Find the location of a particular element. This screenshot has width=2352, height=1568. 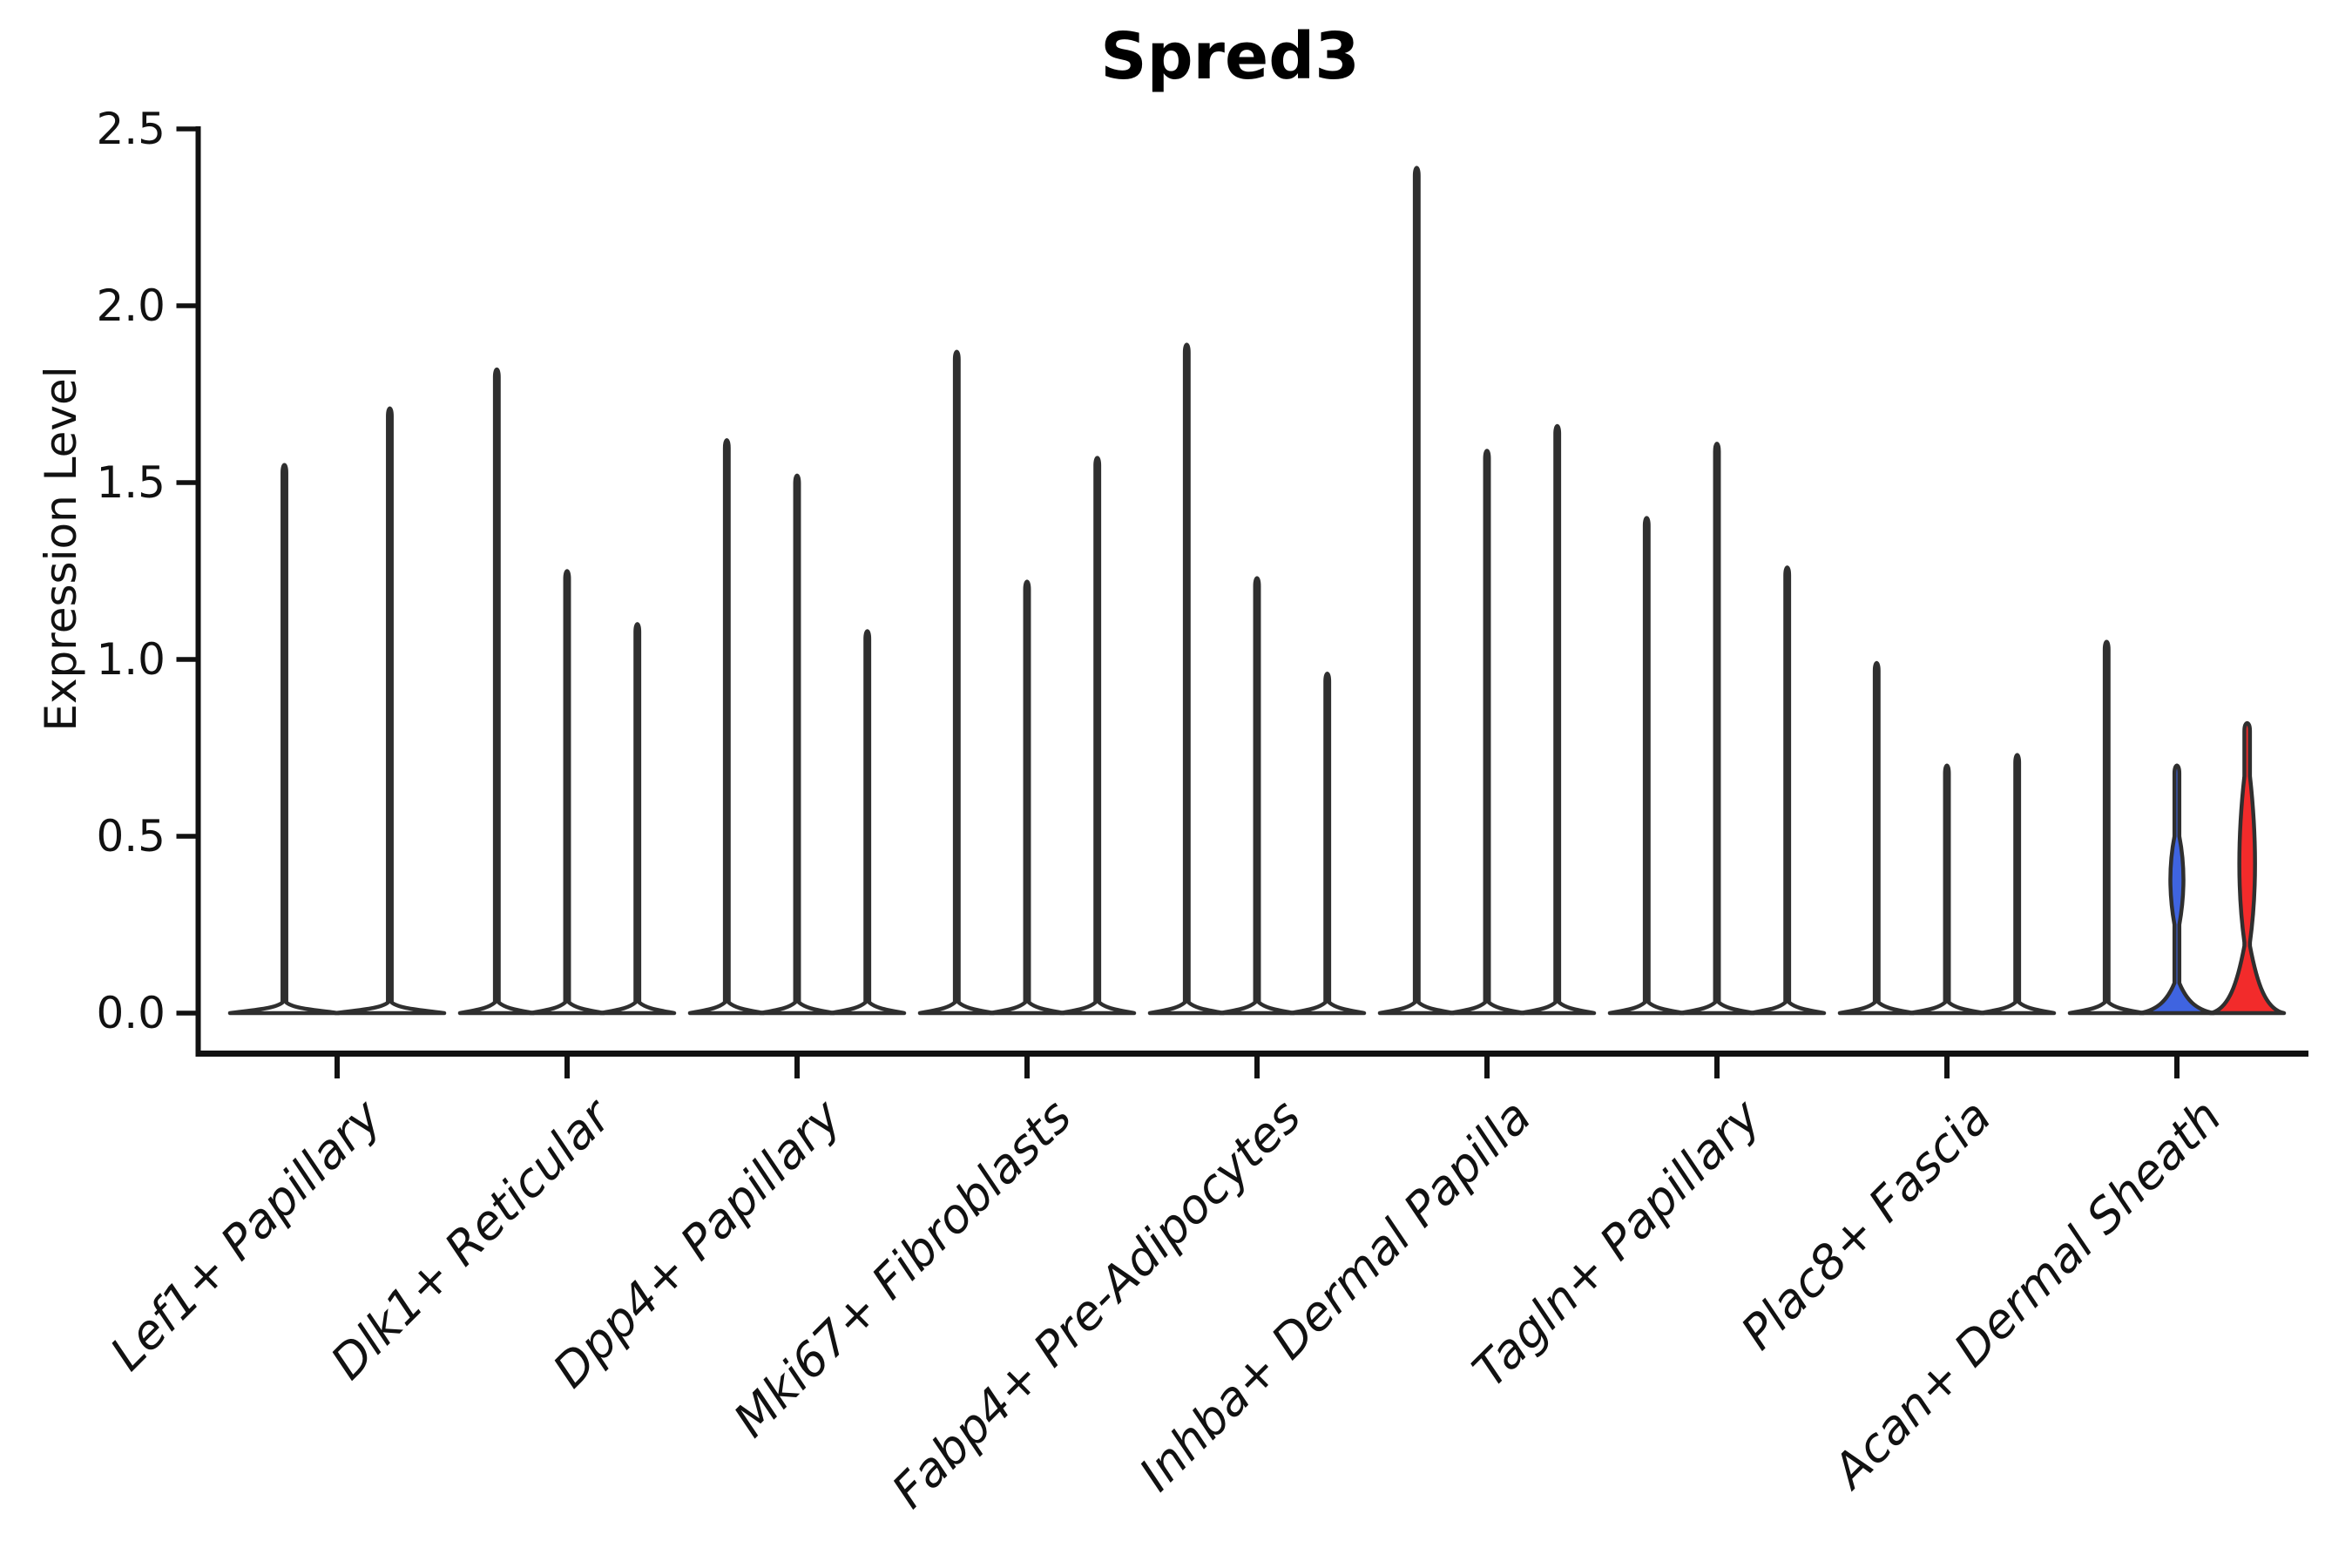

chart-title: Spred3 is located at coordinates (1230, 56).